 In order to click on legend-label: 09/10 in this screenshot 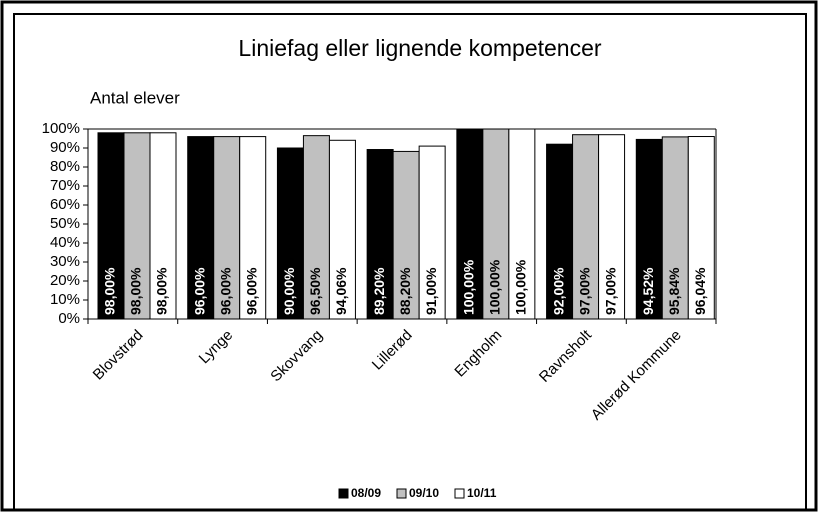, I will do `click(424, 493)`.